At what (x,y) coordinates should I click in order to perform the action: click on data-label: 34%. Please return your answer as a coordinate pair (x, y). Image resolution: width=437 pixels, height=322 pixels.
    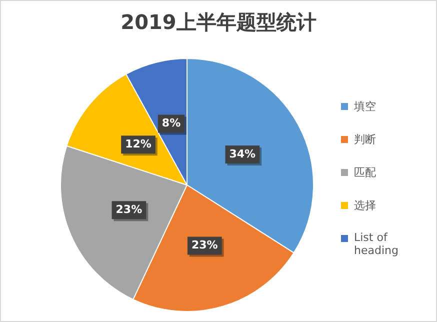
    Looking at the image, I should click on (242, 153).